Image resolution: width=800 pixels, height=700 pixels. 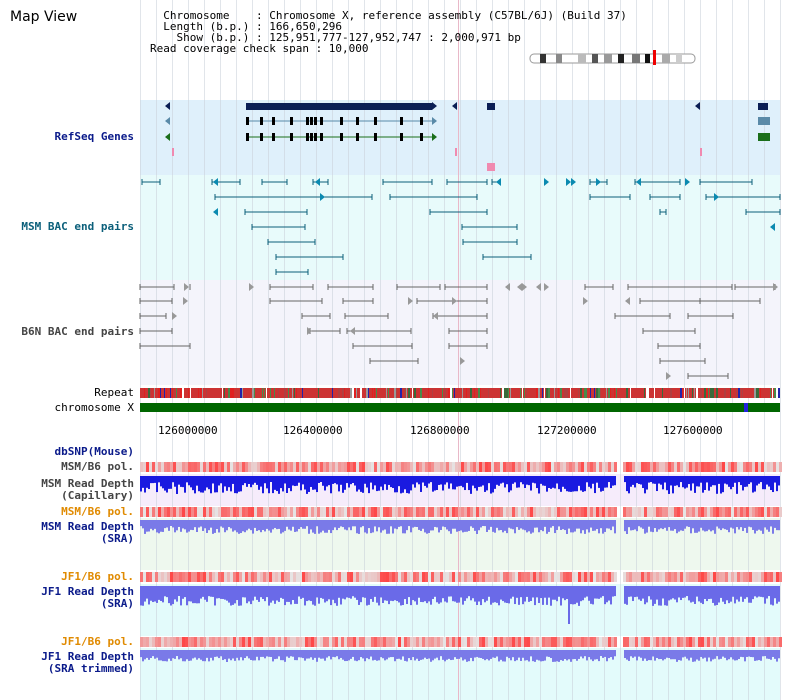 What do you see at coordinates (467, 136) in the screenshot?
I see `refseq-genes-graphics` at bounding box center [467, 136].